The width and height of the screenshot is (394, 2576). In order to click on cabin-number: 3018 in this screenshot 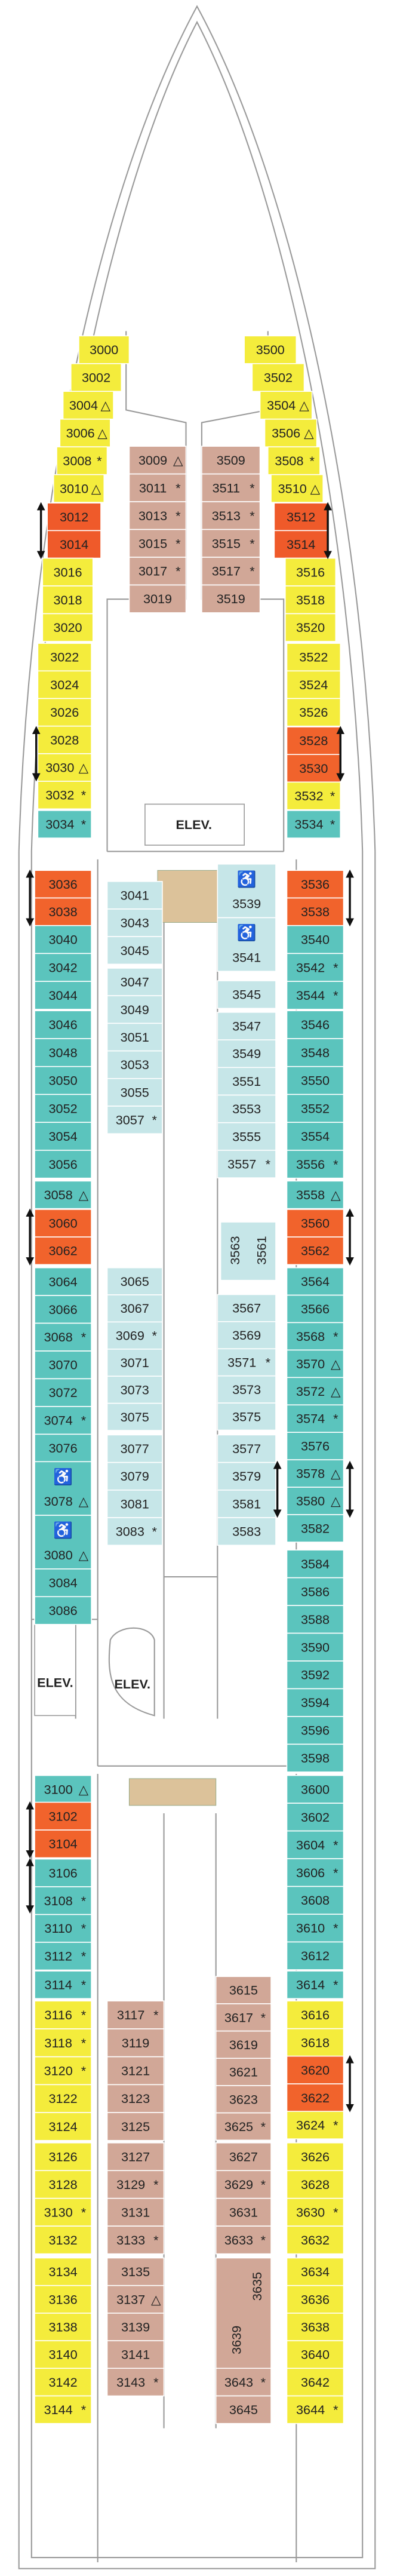, I will do `click(67, 599)`.